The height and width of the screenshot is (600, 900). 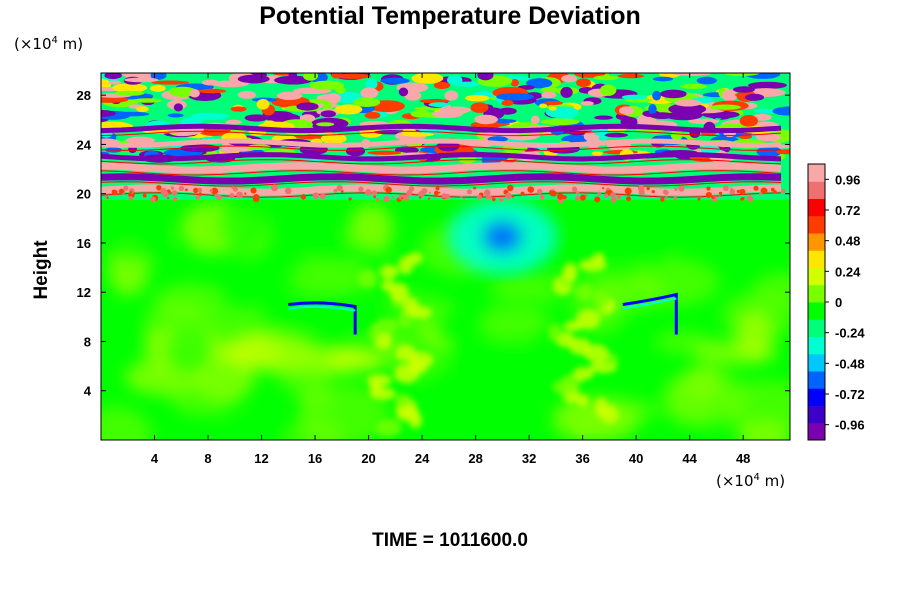 I want to click on colorbar-label: -0.72, so click(x=850, y=394).